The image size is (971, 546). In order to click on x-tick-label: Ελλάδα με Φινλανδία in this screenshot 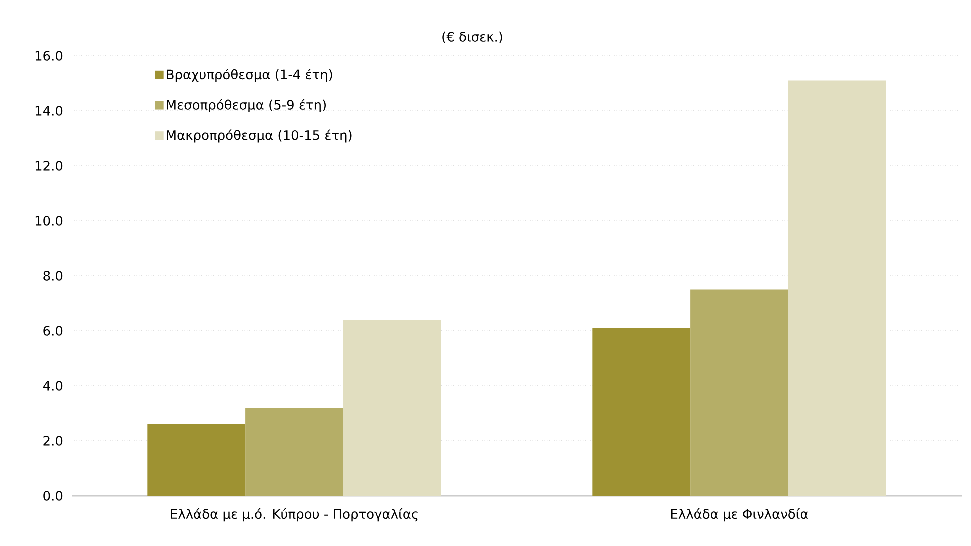, I will do `click(739, 515)`.